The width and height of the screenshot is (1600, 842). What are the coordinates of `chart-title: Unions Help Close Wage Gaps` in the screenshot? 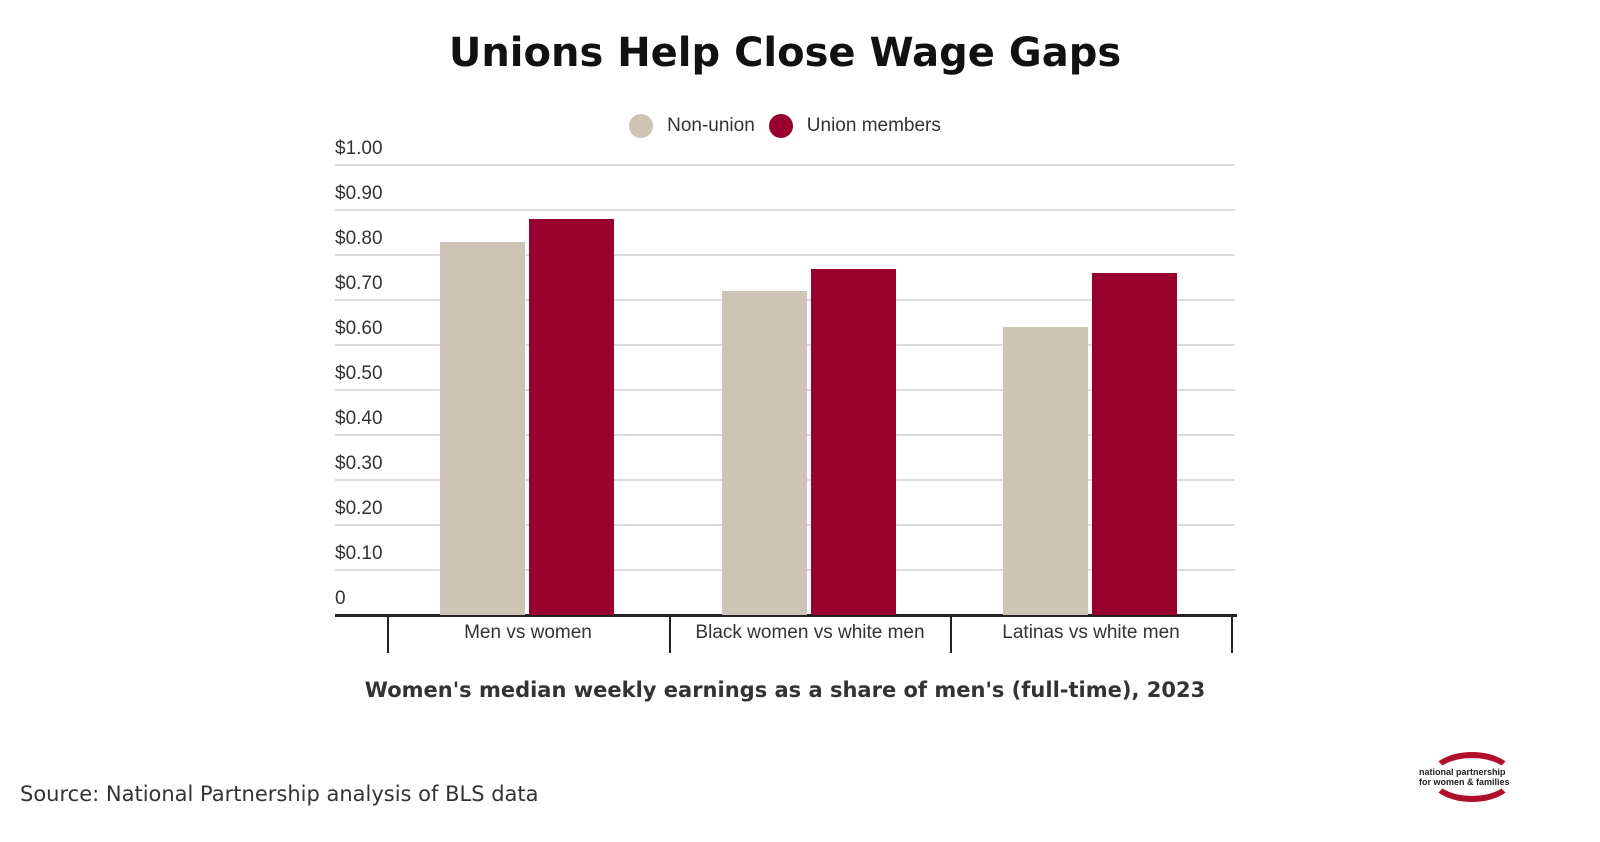 It's located at (785, 53).